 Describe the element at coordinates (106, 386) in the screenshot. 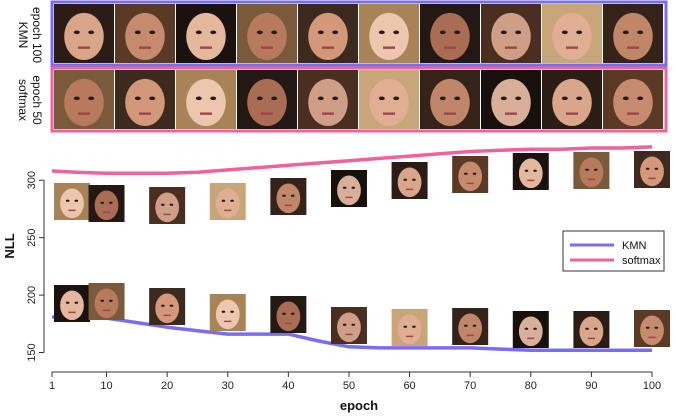

I see `x-tick-label: 10` at that location.